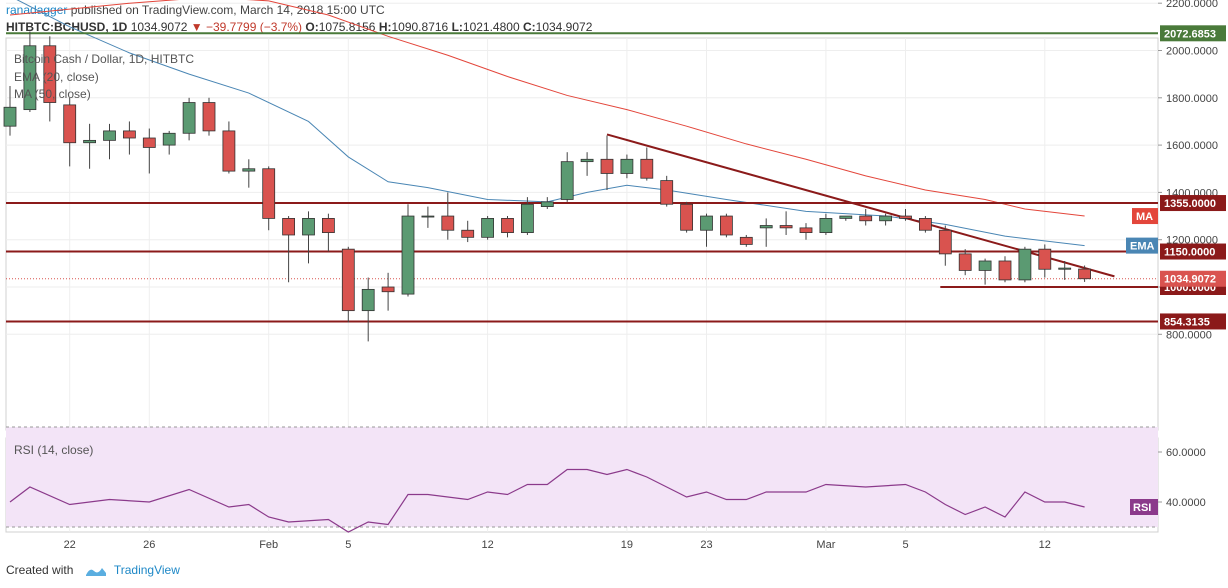 The height and width of the screenshot is (588, 1228). I want to click on rsi-badge, so click(1144, 507).